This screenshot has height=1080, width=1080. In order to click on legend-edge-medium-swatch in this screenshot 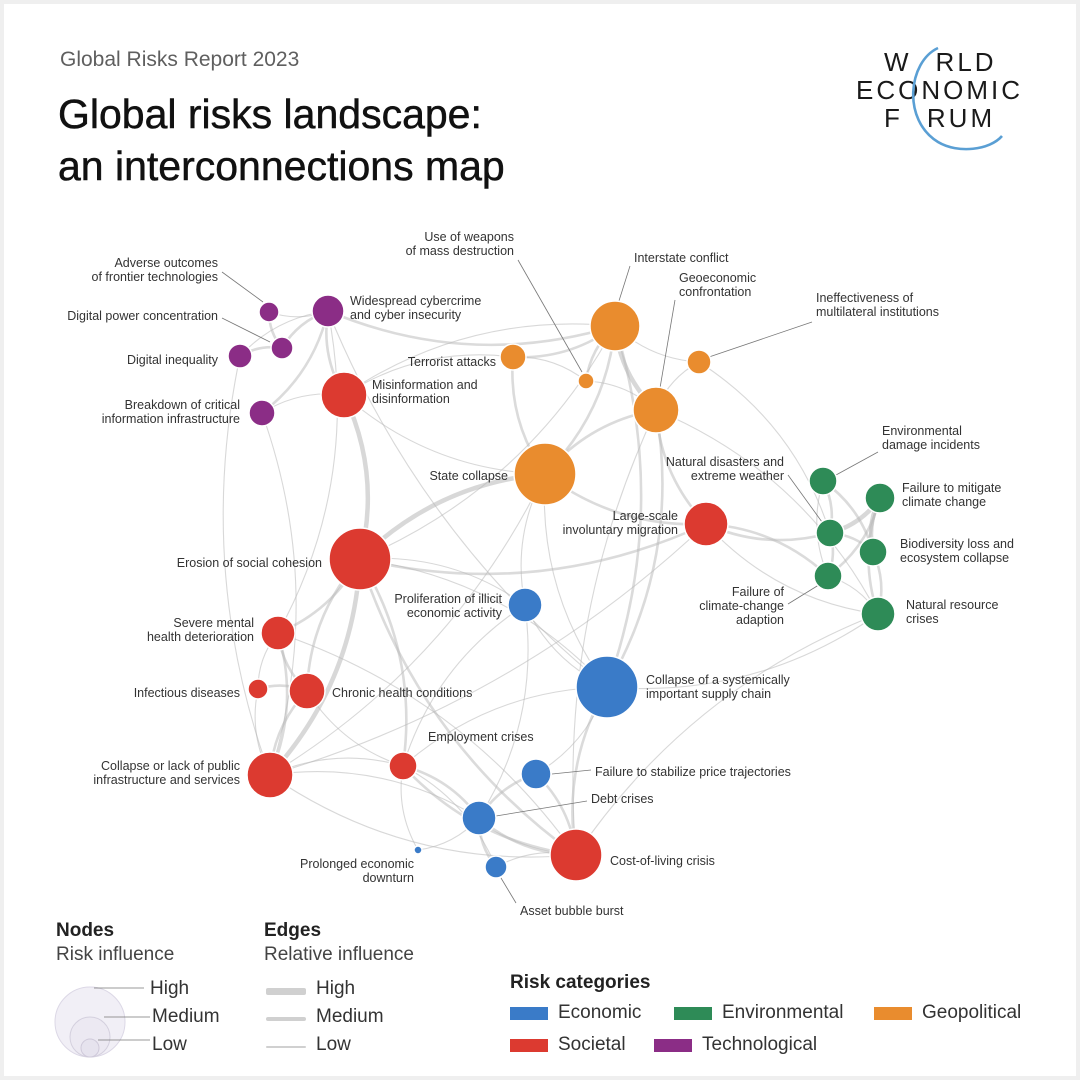, I will do `click(286, 1019)`.